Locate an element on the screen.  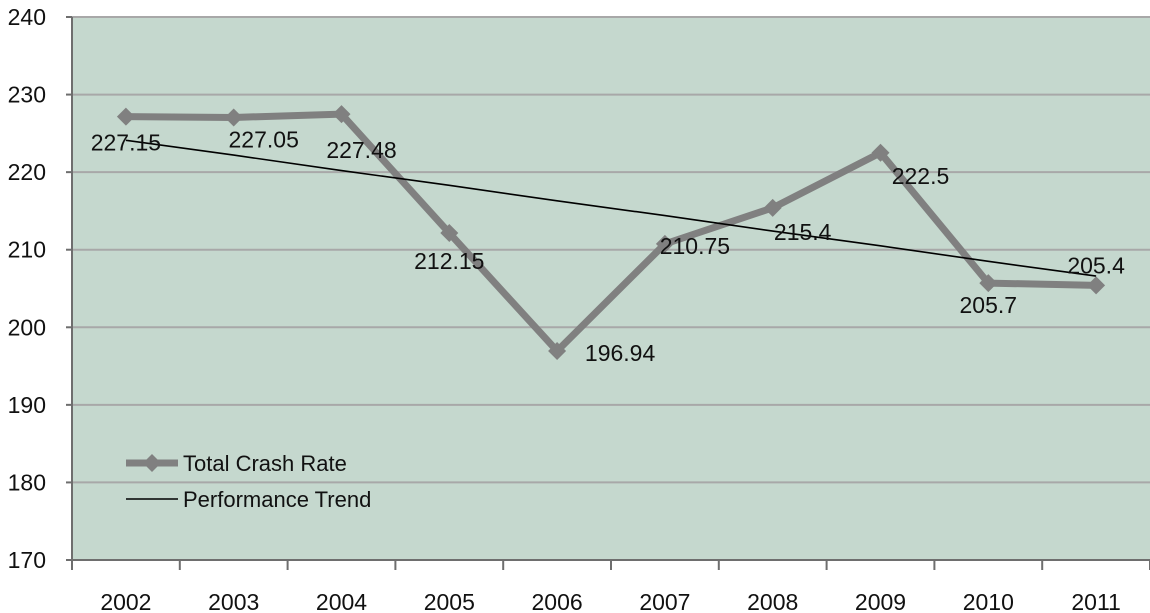
x-tick-label: 2002 is located at coordinates (125, 601).